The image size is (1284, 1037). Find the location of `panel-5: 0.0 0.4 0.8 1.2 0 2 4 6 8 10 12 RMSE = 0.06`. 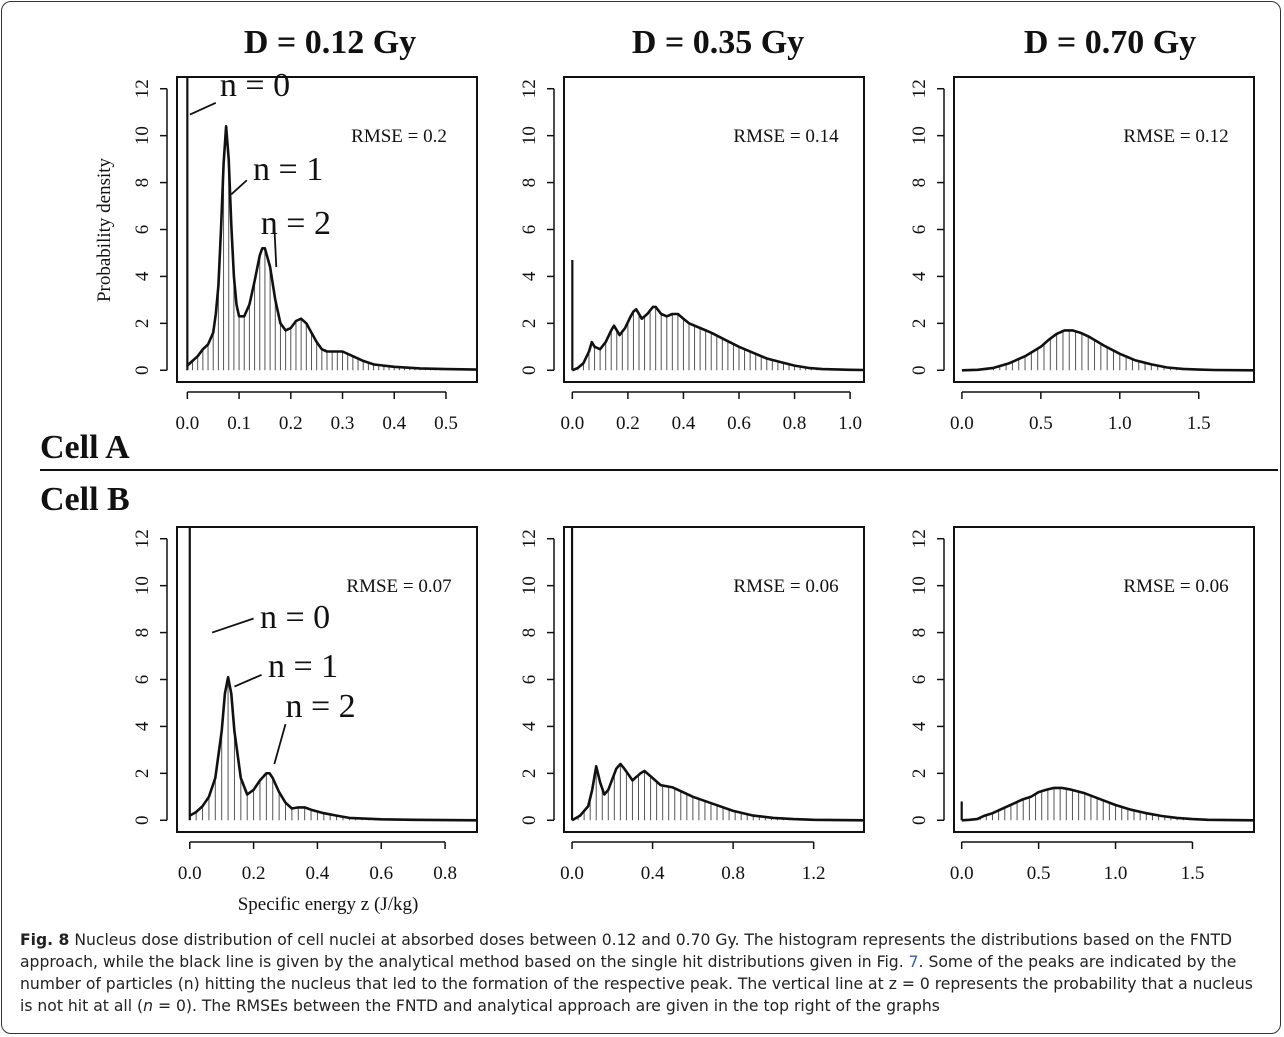

panel-5: 0.0 0.4 0.8 1.2 0 2 4 6 8 10 12 RMSE = 0.06 is located at coordinates (692, 705).